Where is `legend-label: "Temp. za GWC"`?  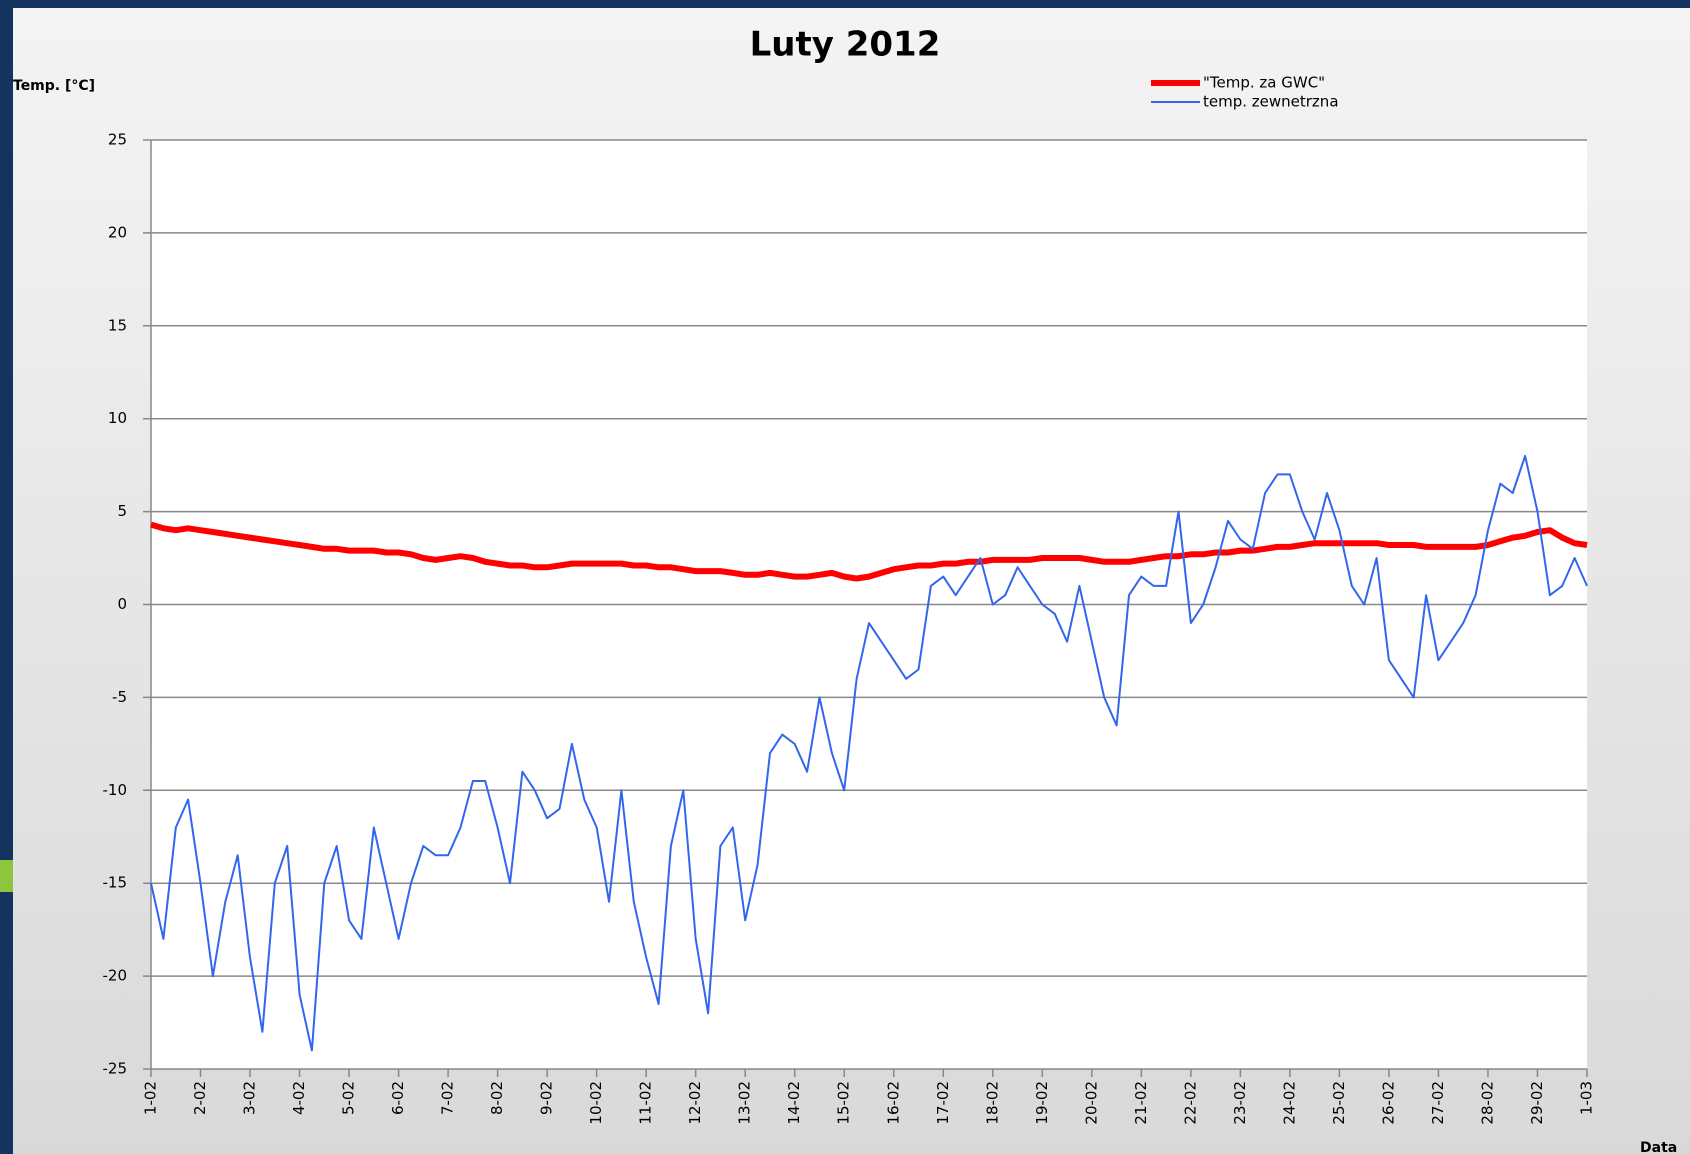 legend-label: "Temp. za GWC" is located at coordinates (1264, 83).